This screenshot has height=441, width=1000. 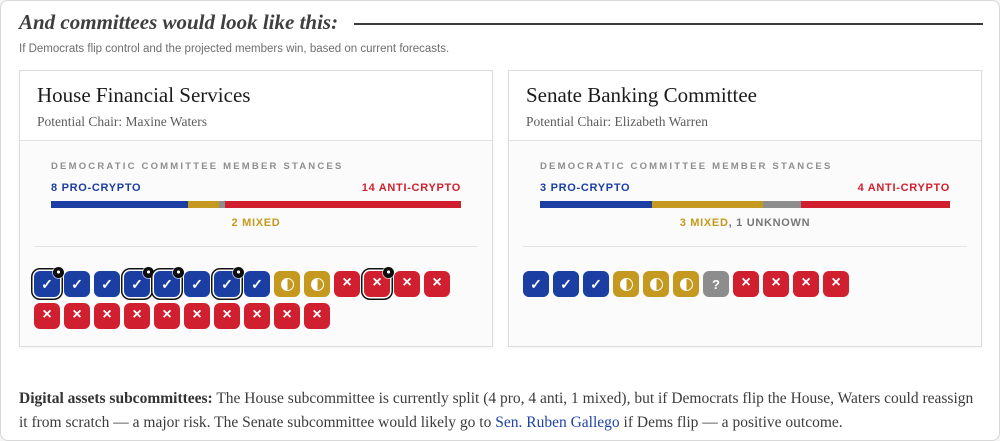 I want to click on member-stance-icon-grid: ✓ ✓ ✓ ✓ ✓ ✓ ✓ ✓ × × × × × × × × × × × × × ×, so click(x=256, y=298).